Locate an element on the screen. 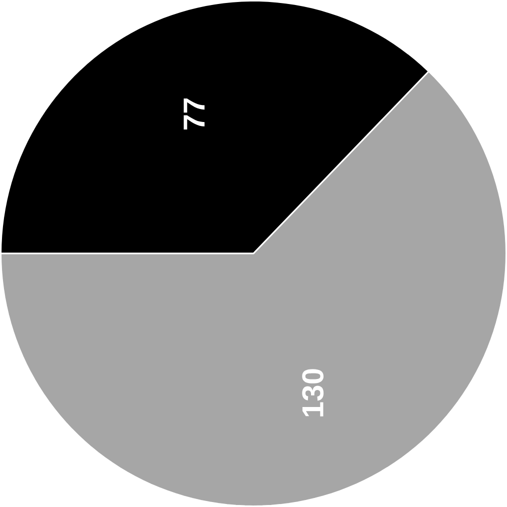 The width and height of the screenshot is (507, 507). data-label: 130 is located at coordinates (313, 392).